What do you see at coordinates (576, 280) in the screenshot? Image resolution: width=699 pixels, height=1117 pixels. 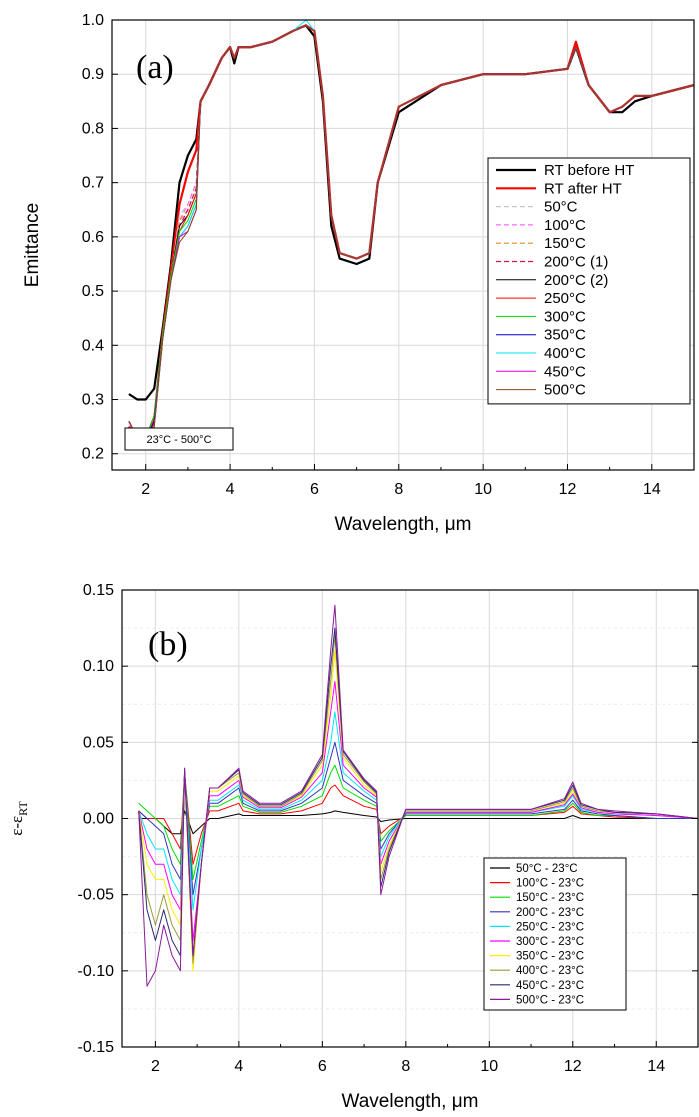 I see `legend-entry-label: 200°C (2)` at bounding box center [576, 280].